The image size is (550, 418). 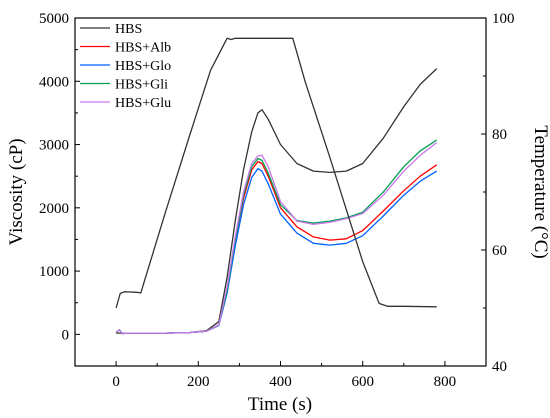 I want to click on x-tick-label: 200, so click(x=198, y=382).